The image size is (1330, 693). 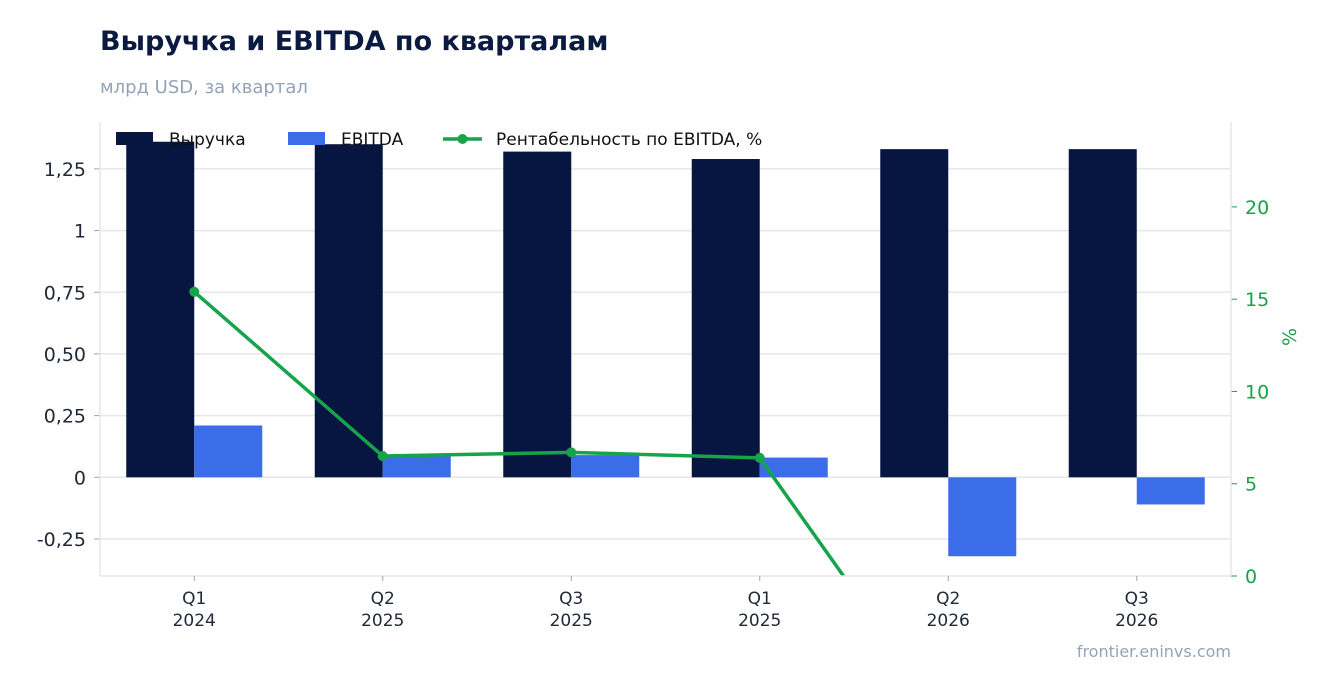 I want to click on legend-swatch-ebitda, so click(x=306, y=138).